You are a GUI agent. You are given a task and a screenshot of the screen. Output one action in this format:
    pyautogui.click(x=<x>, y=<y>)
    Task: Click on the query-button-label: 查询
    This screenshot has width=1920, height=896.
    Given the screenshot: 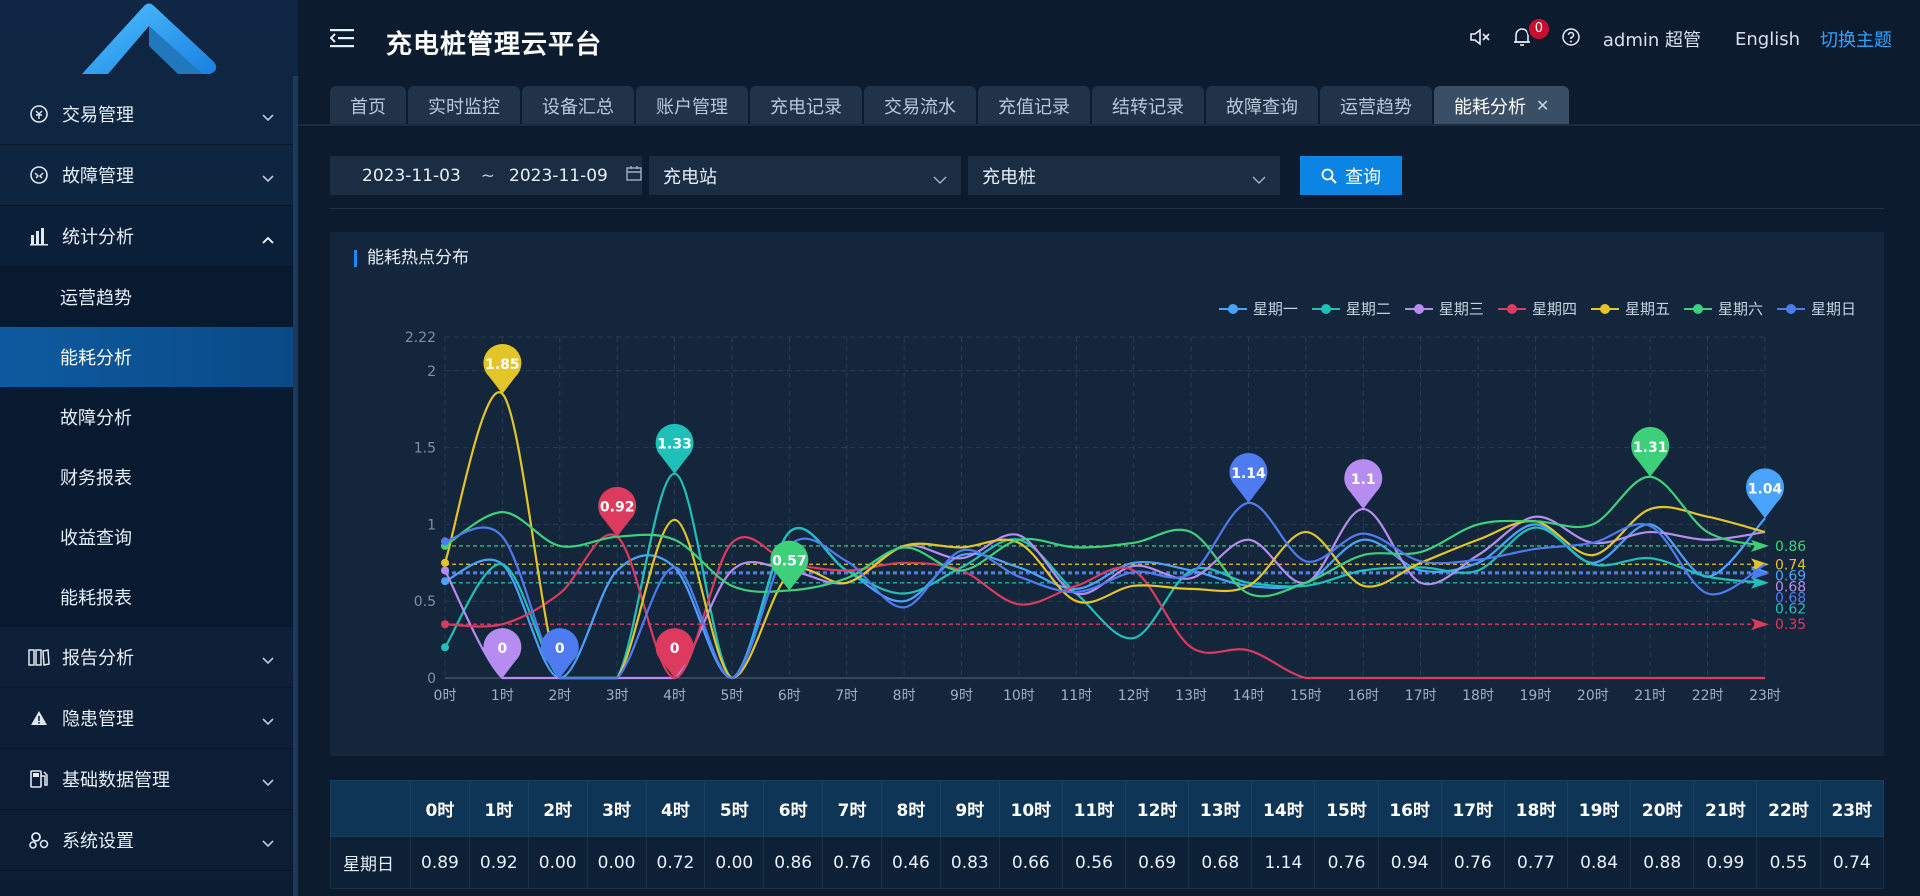 What is the action you would take?
    pyautogui.click(x=1363, y=176)
    